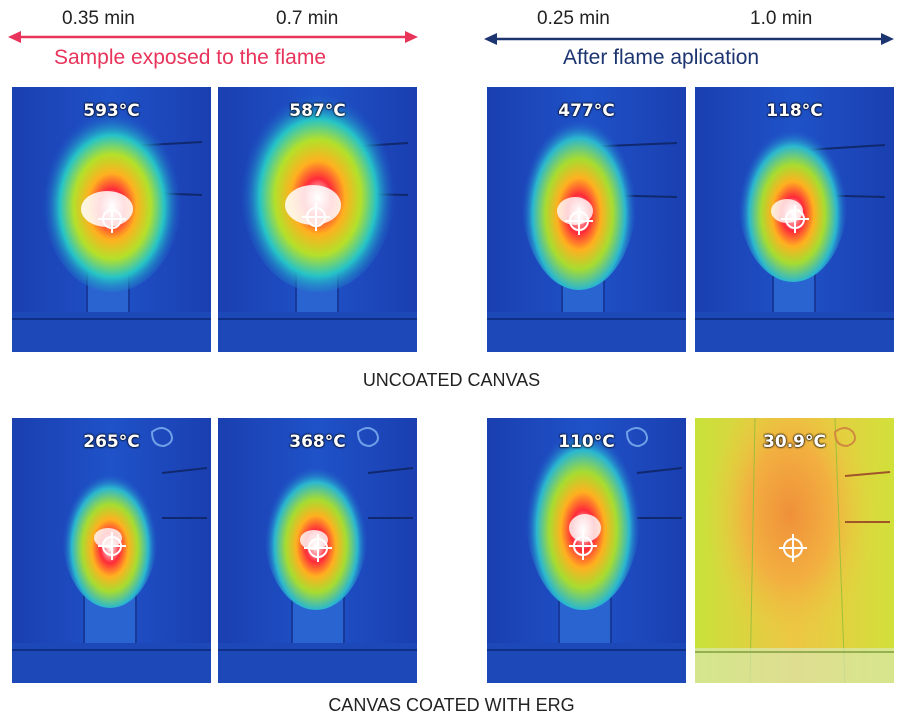 This screenshot has width=903, height=721. What do you see at coordinates (111, 111) in the screenshot?
I see `temperature-reading: 593°C` at bounding box center [111, 111].